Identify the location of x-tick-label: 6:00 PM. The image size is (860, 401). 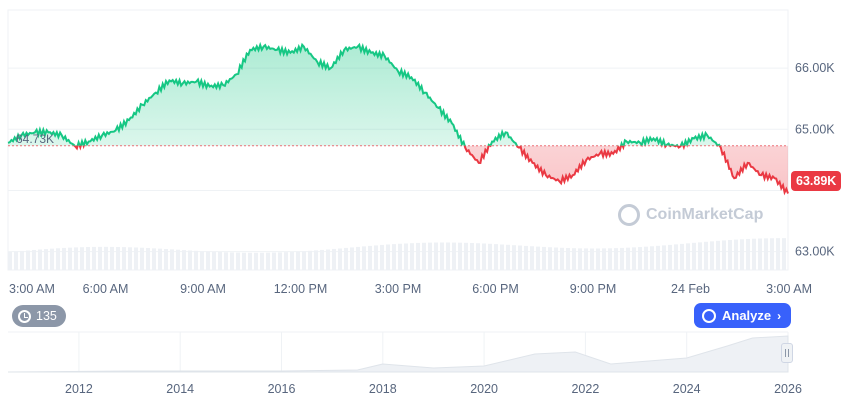
(495, 289).